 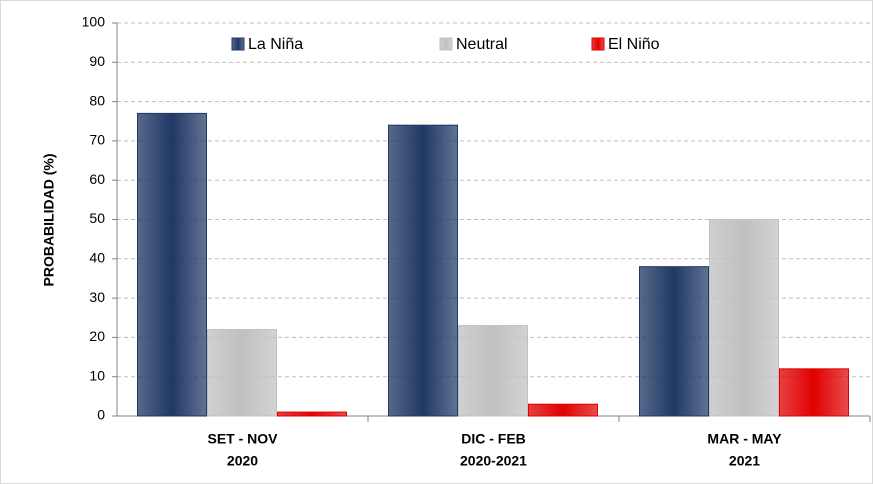 I want to click on x-tick-label: 2020-2021, so click(x=493, y=461).